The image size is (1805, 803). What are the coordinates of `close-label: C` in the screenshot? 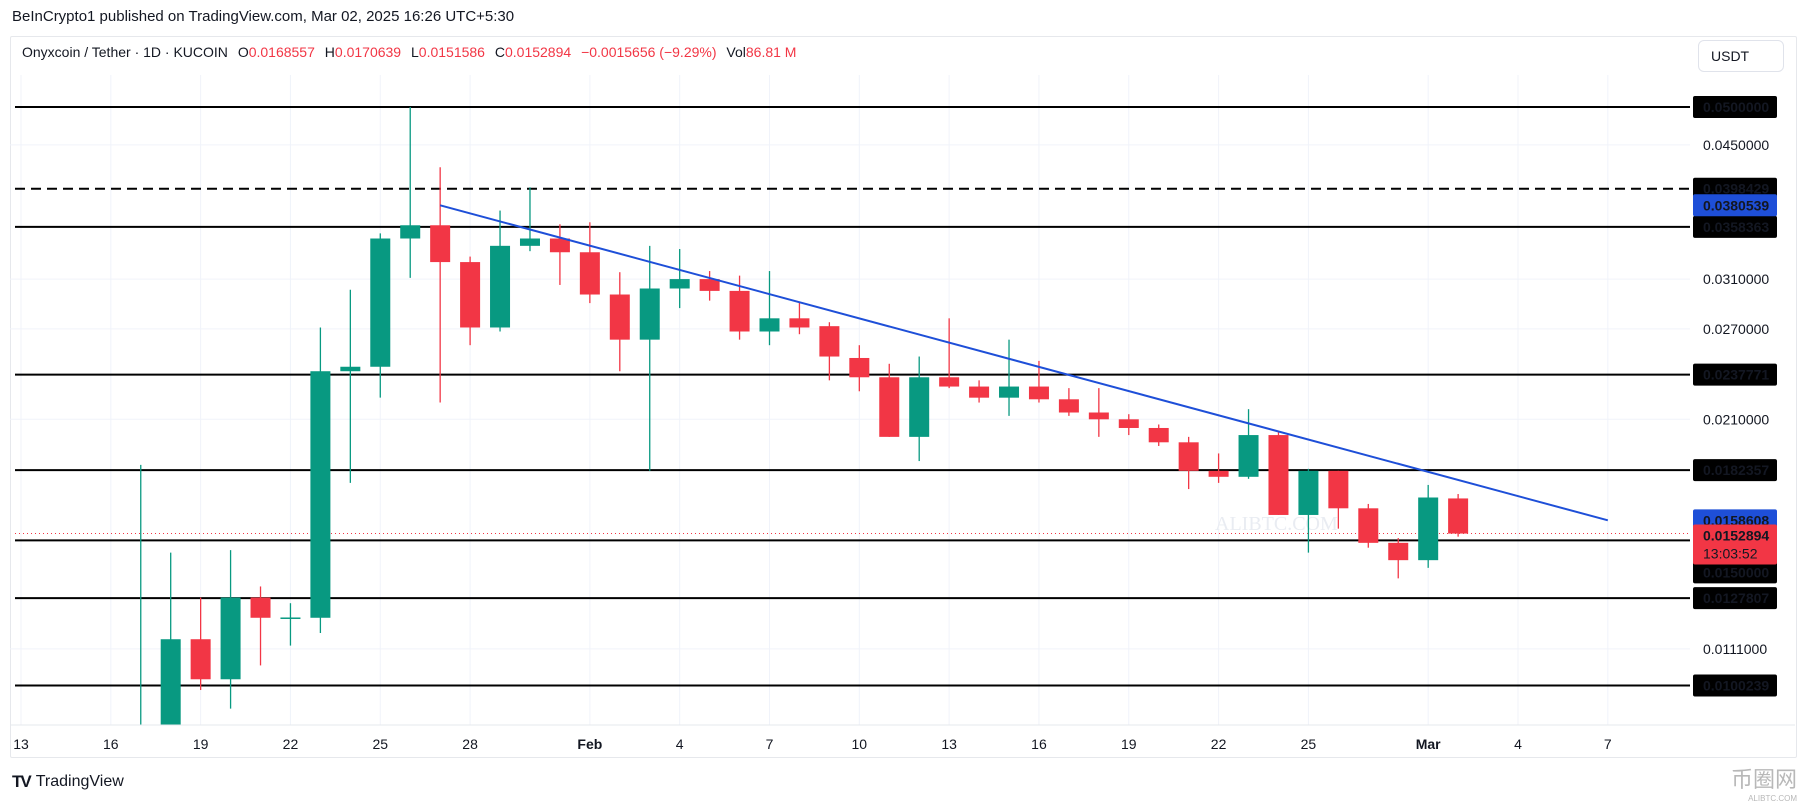 It's located at (499, 52).